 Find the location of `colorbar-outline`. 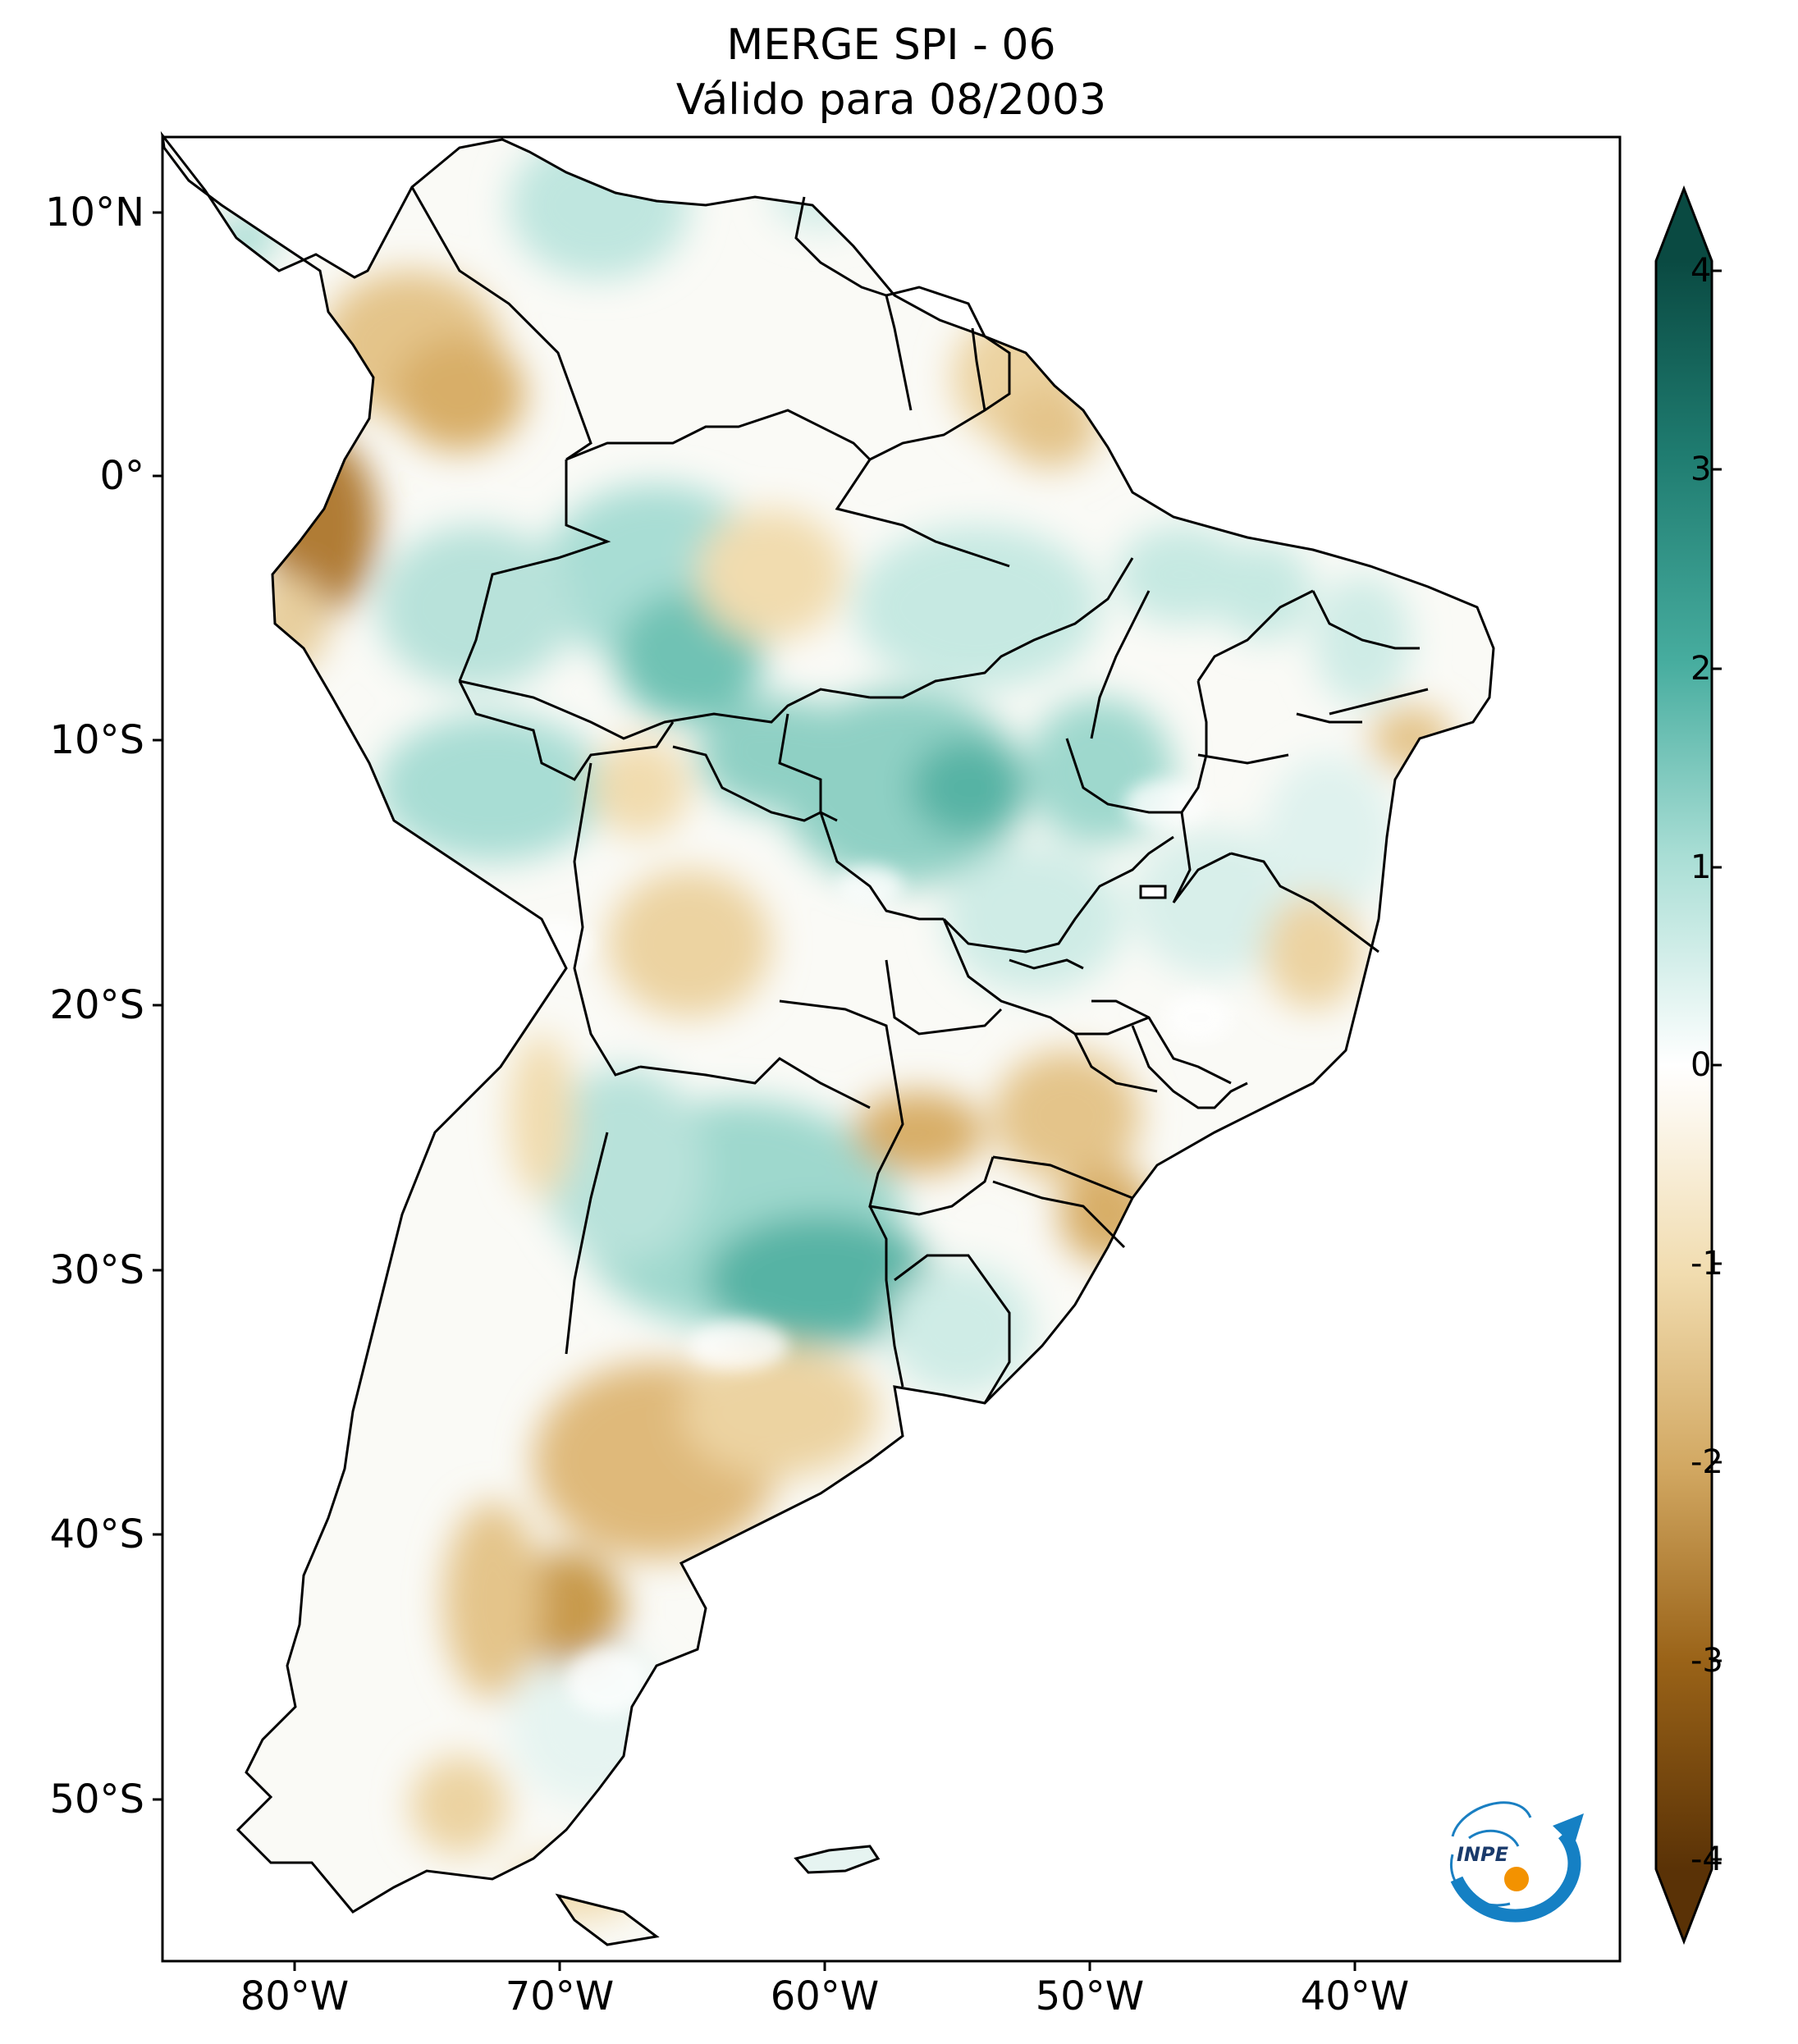

colorbar-outline is located at coordinates (1683, 1065).